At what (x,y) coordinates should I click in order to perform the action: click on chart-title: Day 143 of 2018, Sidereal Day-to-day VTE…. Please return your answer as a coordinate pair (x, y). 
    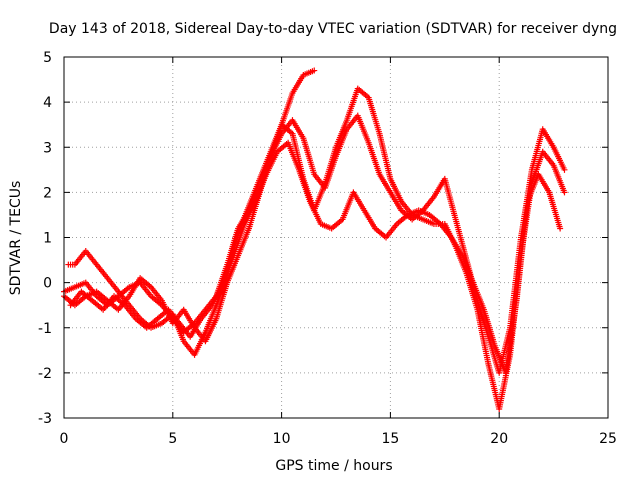
    Looking at the image, I should click on (333, 29).